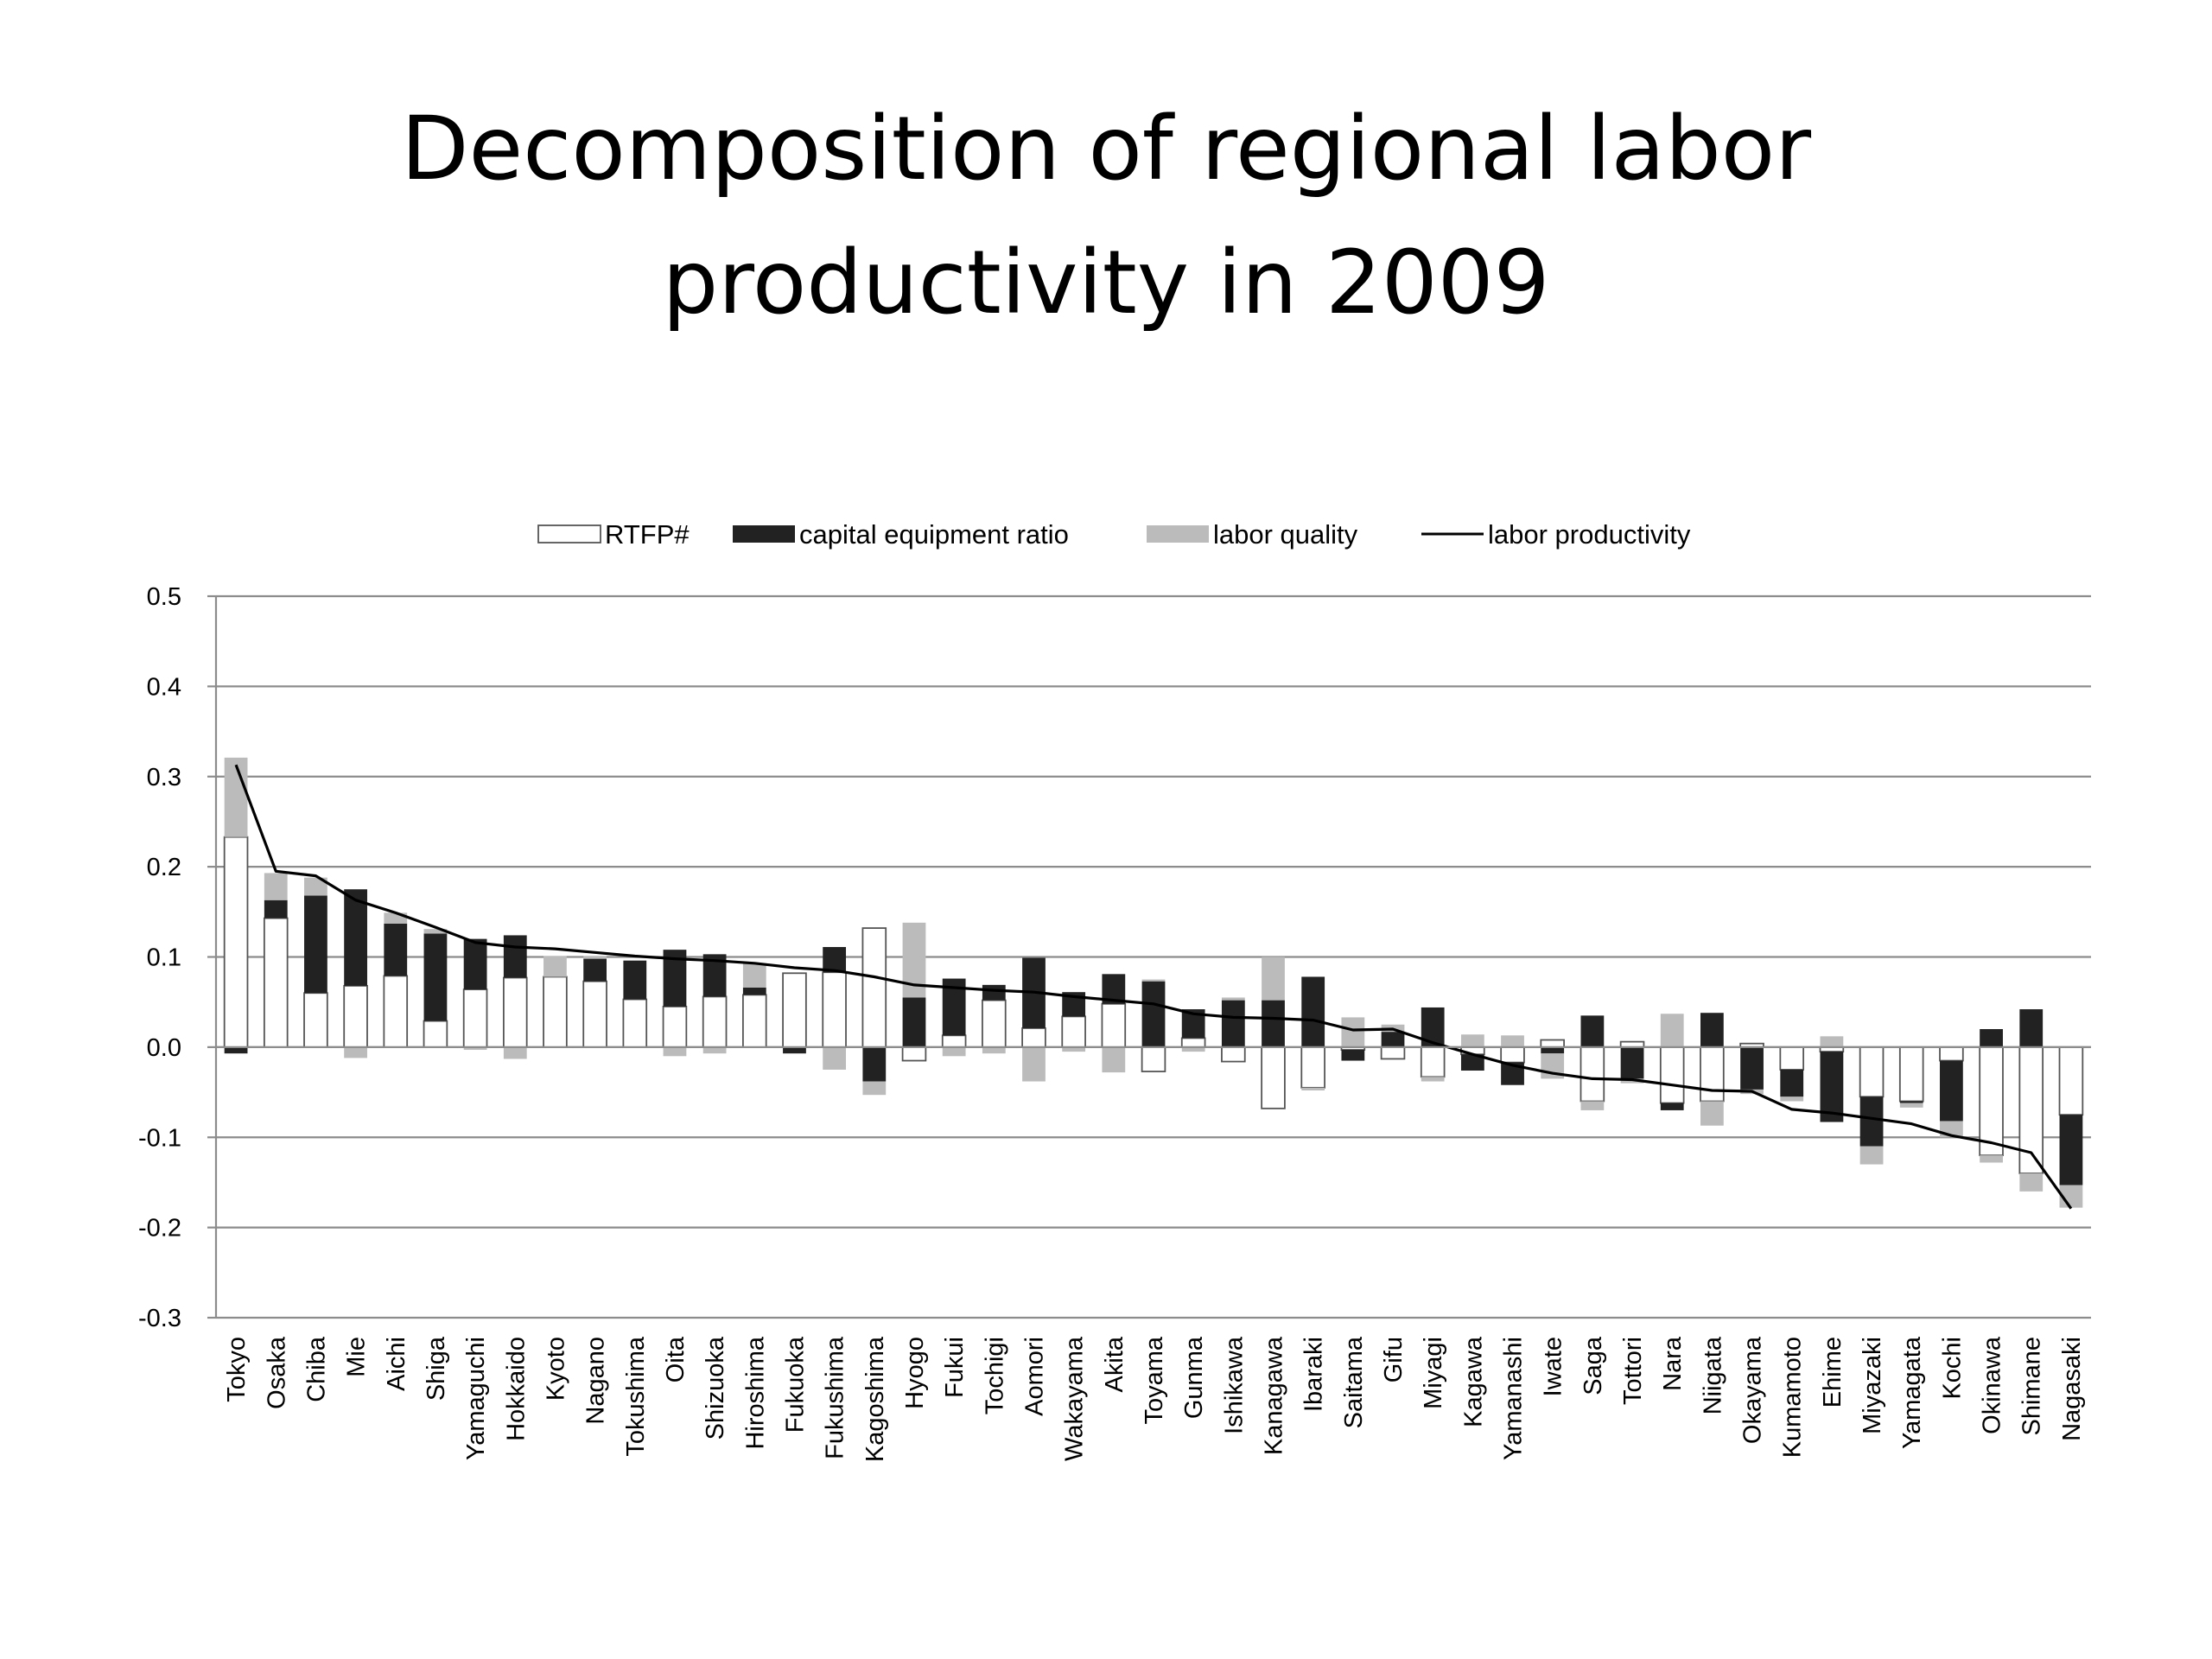 This screenshot has height=1659, width=2212. I want to click on x-tick-label-okinawa: Okinawa, so click(1992, 1385).